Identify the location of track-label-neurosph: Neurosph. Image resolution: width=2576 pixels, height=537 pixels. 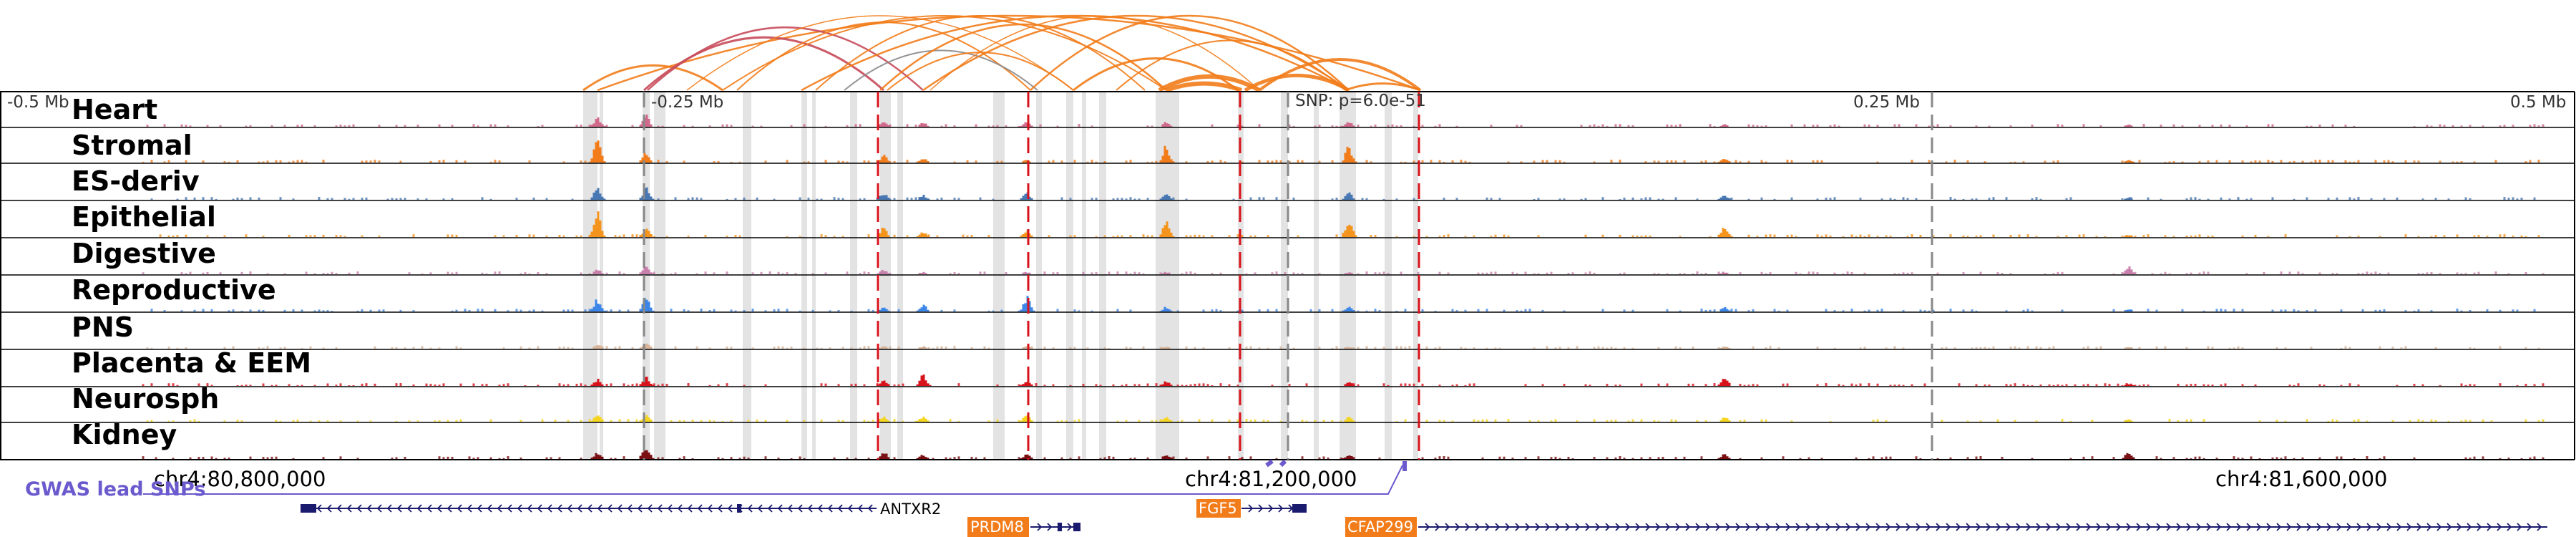
(145, 399).